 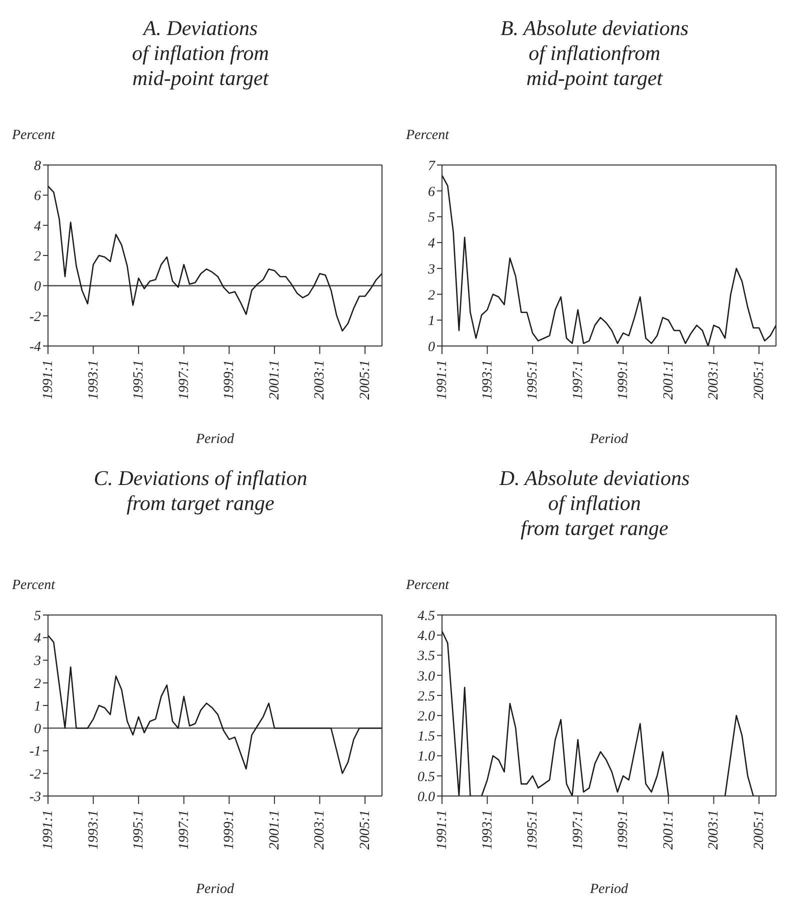 I want to click on y-tick-label: 2.0, so click(x=426, y=717).